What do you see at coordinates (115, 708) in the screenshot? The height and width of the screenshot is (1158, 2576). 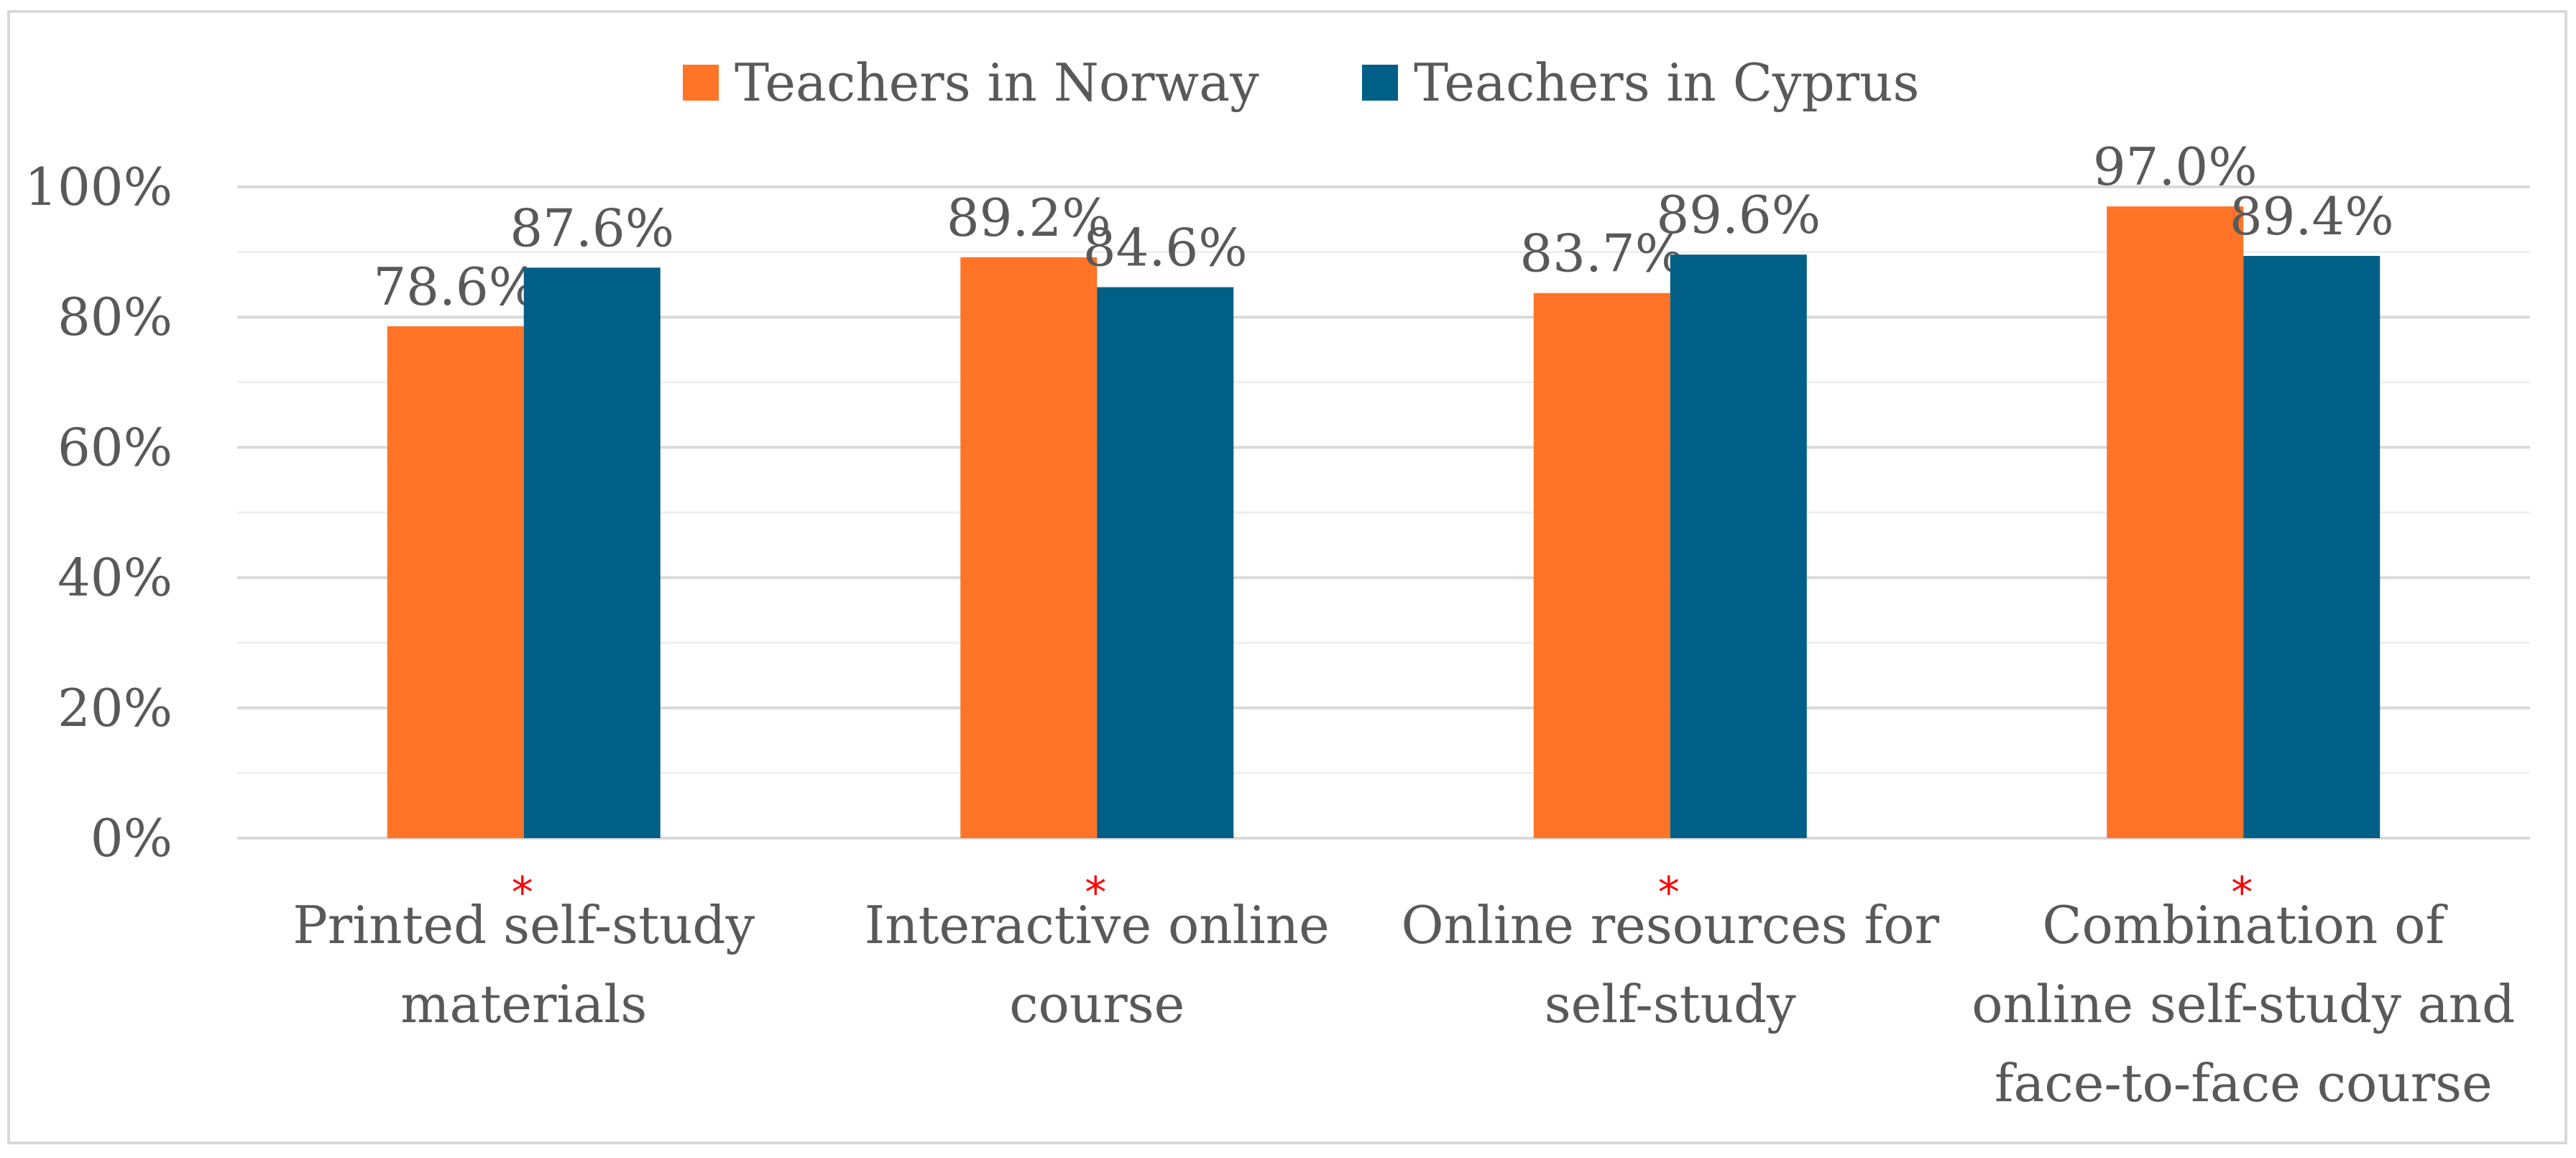 I see `y-tick-label: 20%` at bounding box center [115, 708].